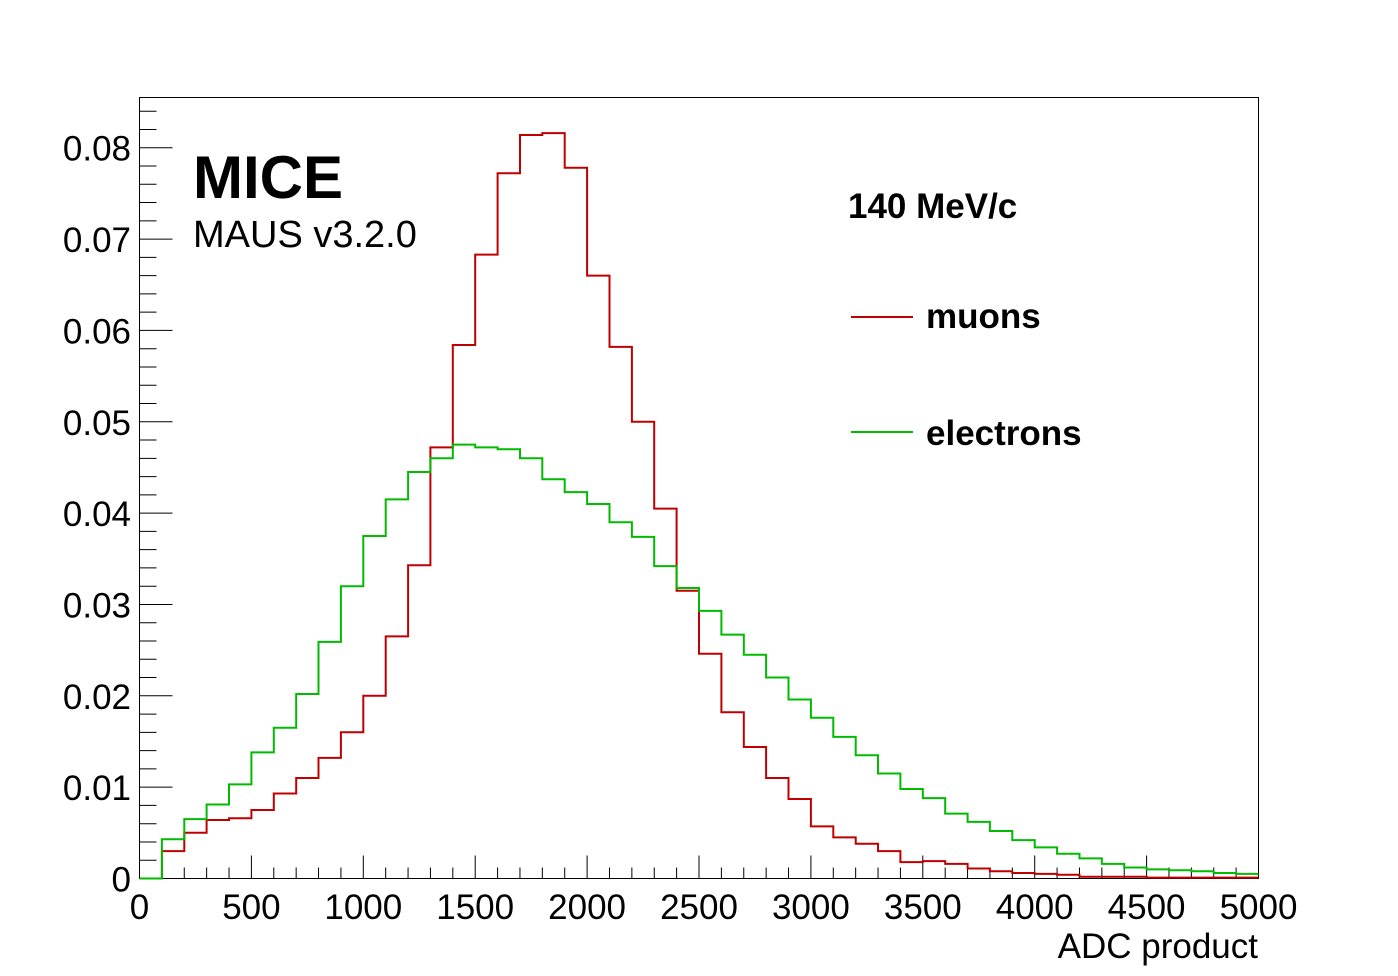  I want to click on legend: muons electrons, so click(966, 375).